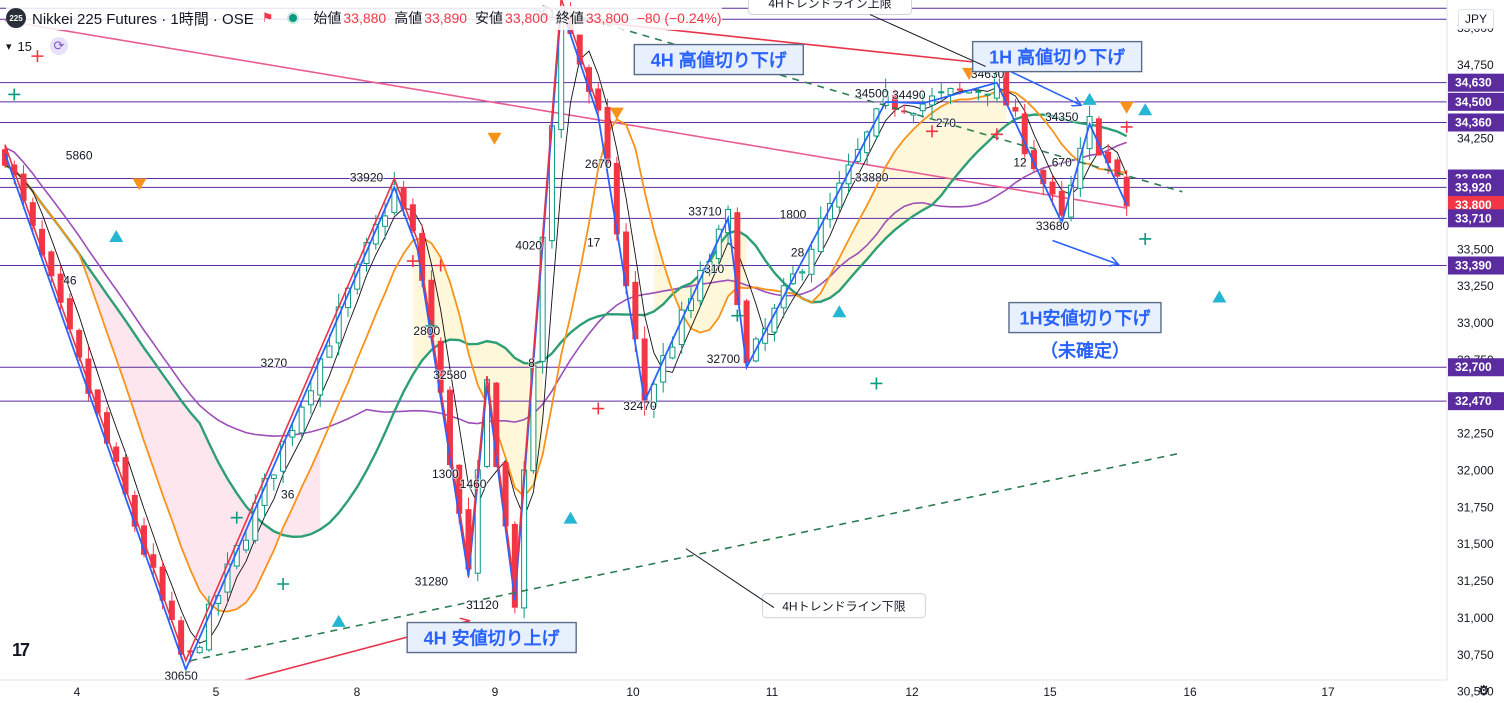 This screenshot has height=703, width=1504. What do you see at coordinates (843, 607) in the screenshot?
I see `callout-text: 4Hトレンドライン下限` at bounding box center [843, 607].